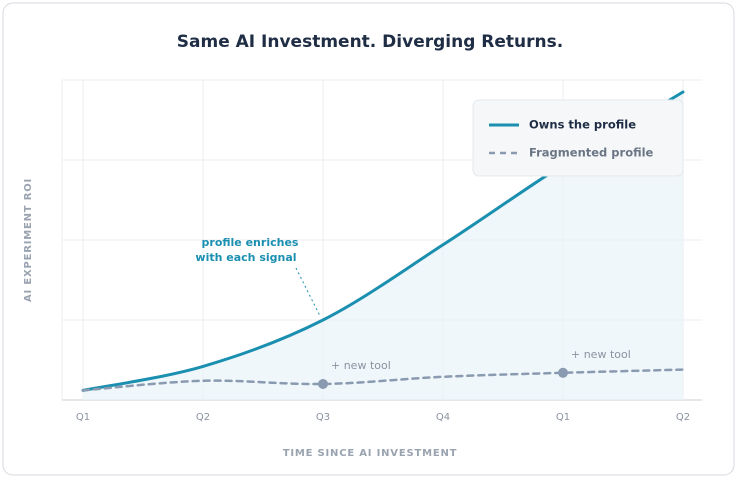 The height and width of the screenshot is (484, 740). What do you see at coordinates (28, 240) in the screenshot?
I see `y-axis-label: AI EXPERIMENT ROI` at bounding box center [28, 240].